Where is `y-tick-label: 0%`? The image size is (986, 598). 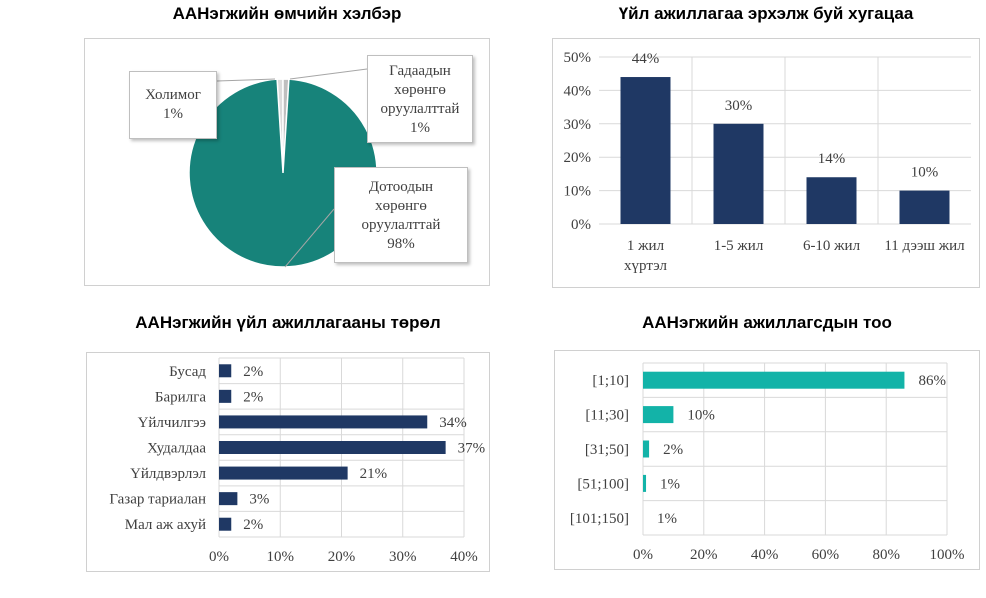 y-tick-label: 0% is located at coordinates (581, 225).